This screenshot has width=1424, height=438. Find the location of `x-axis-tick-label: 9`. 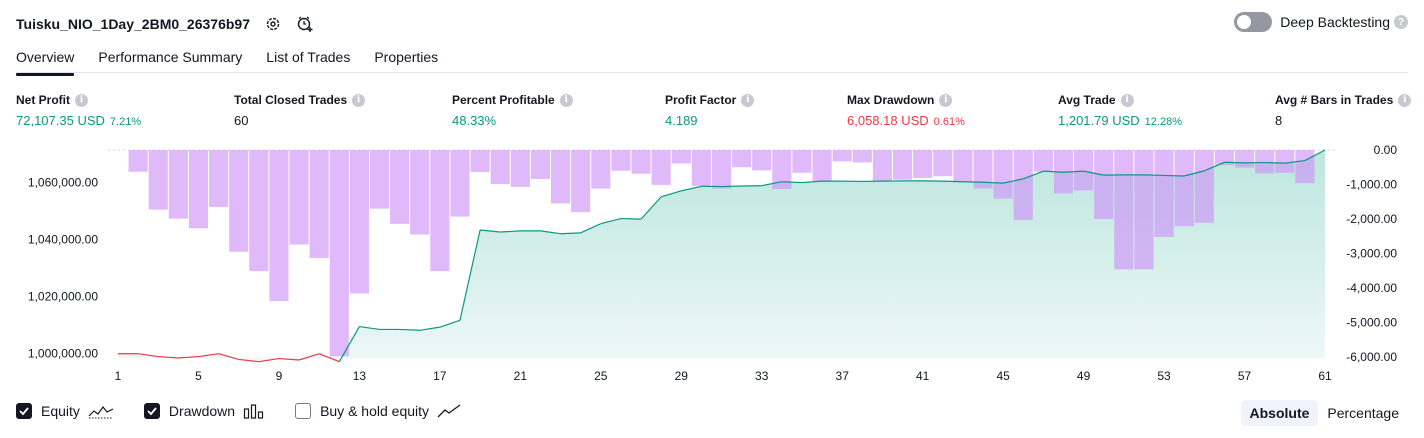

x-axis-tick-label: 9 is located at coordinates (279, 376).